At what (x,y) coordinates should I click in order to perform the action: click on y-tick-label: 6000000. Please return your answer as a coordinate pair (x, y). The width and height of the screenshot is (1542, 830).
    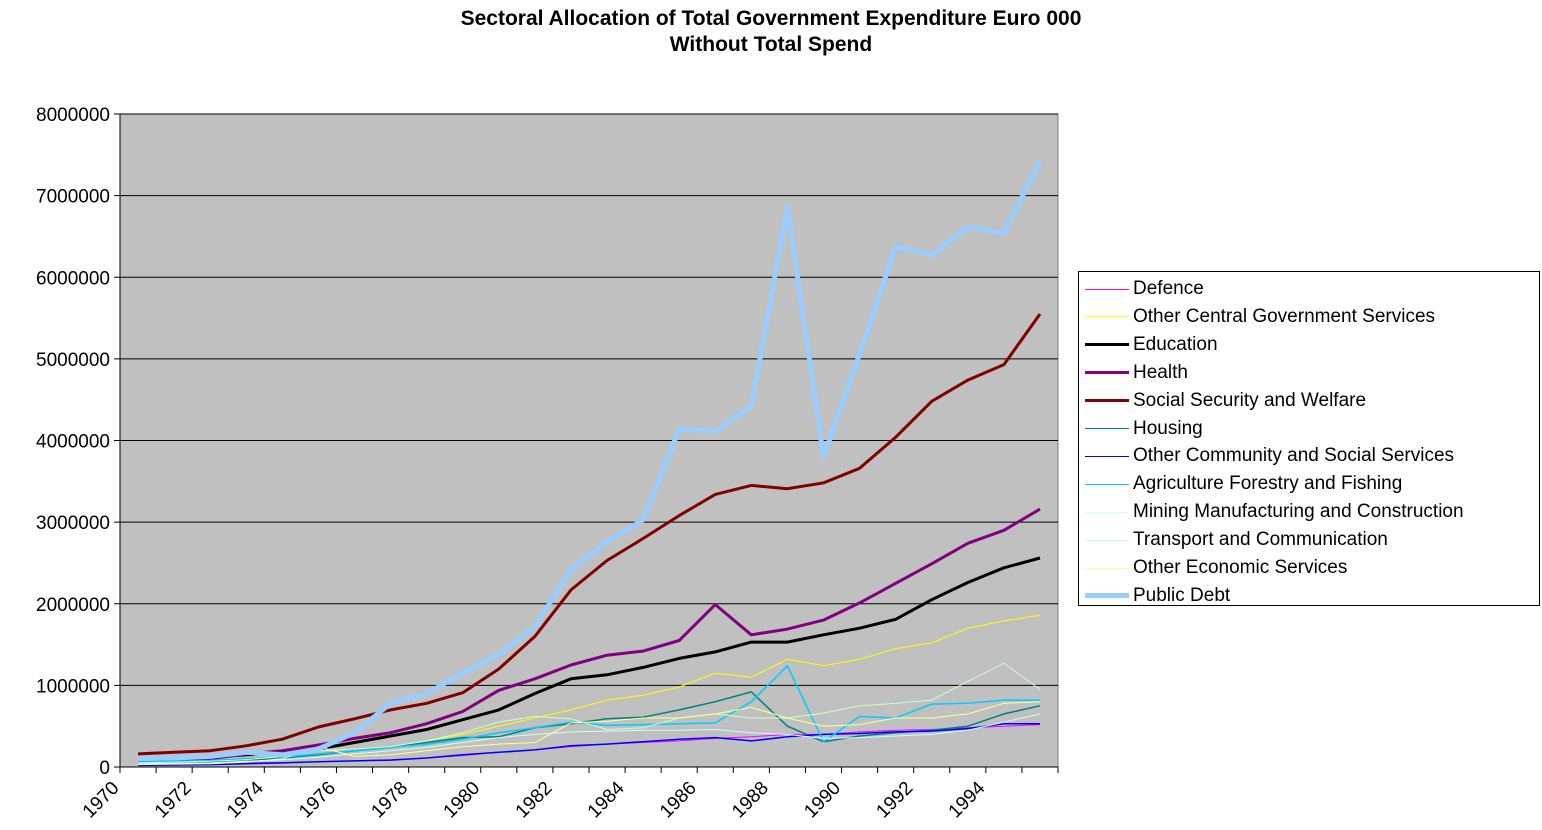
    Looking at the image, I should click on (73, 278).